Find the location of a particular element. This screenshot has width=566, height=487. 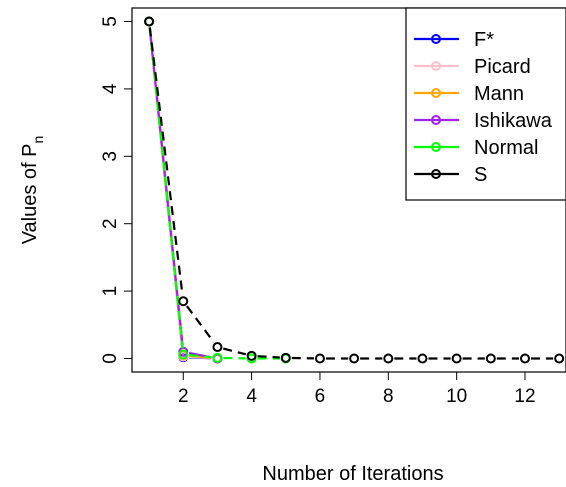

y-axis-title: Values of Pn is located at coordinates (32, 190).